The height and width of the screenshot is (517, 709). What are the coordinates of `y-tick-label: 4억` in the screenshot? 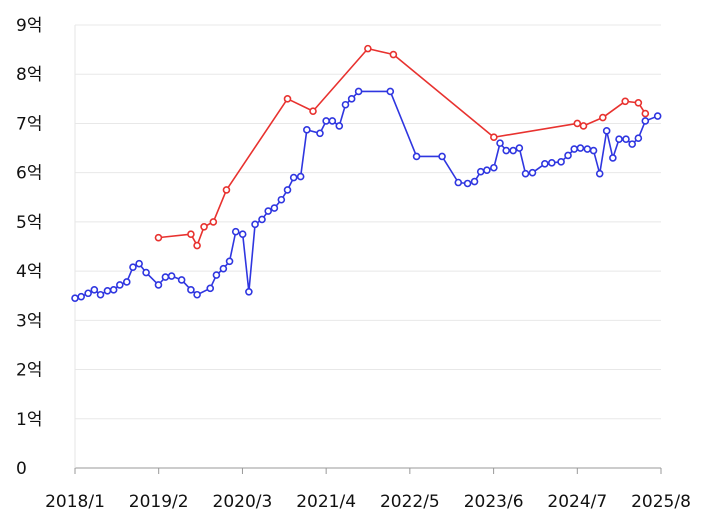 It's located at (29, 272).